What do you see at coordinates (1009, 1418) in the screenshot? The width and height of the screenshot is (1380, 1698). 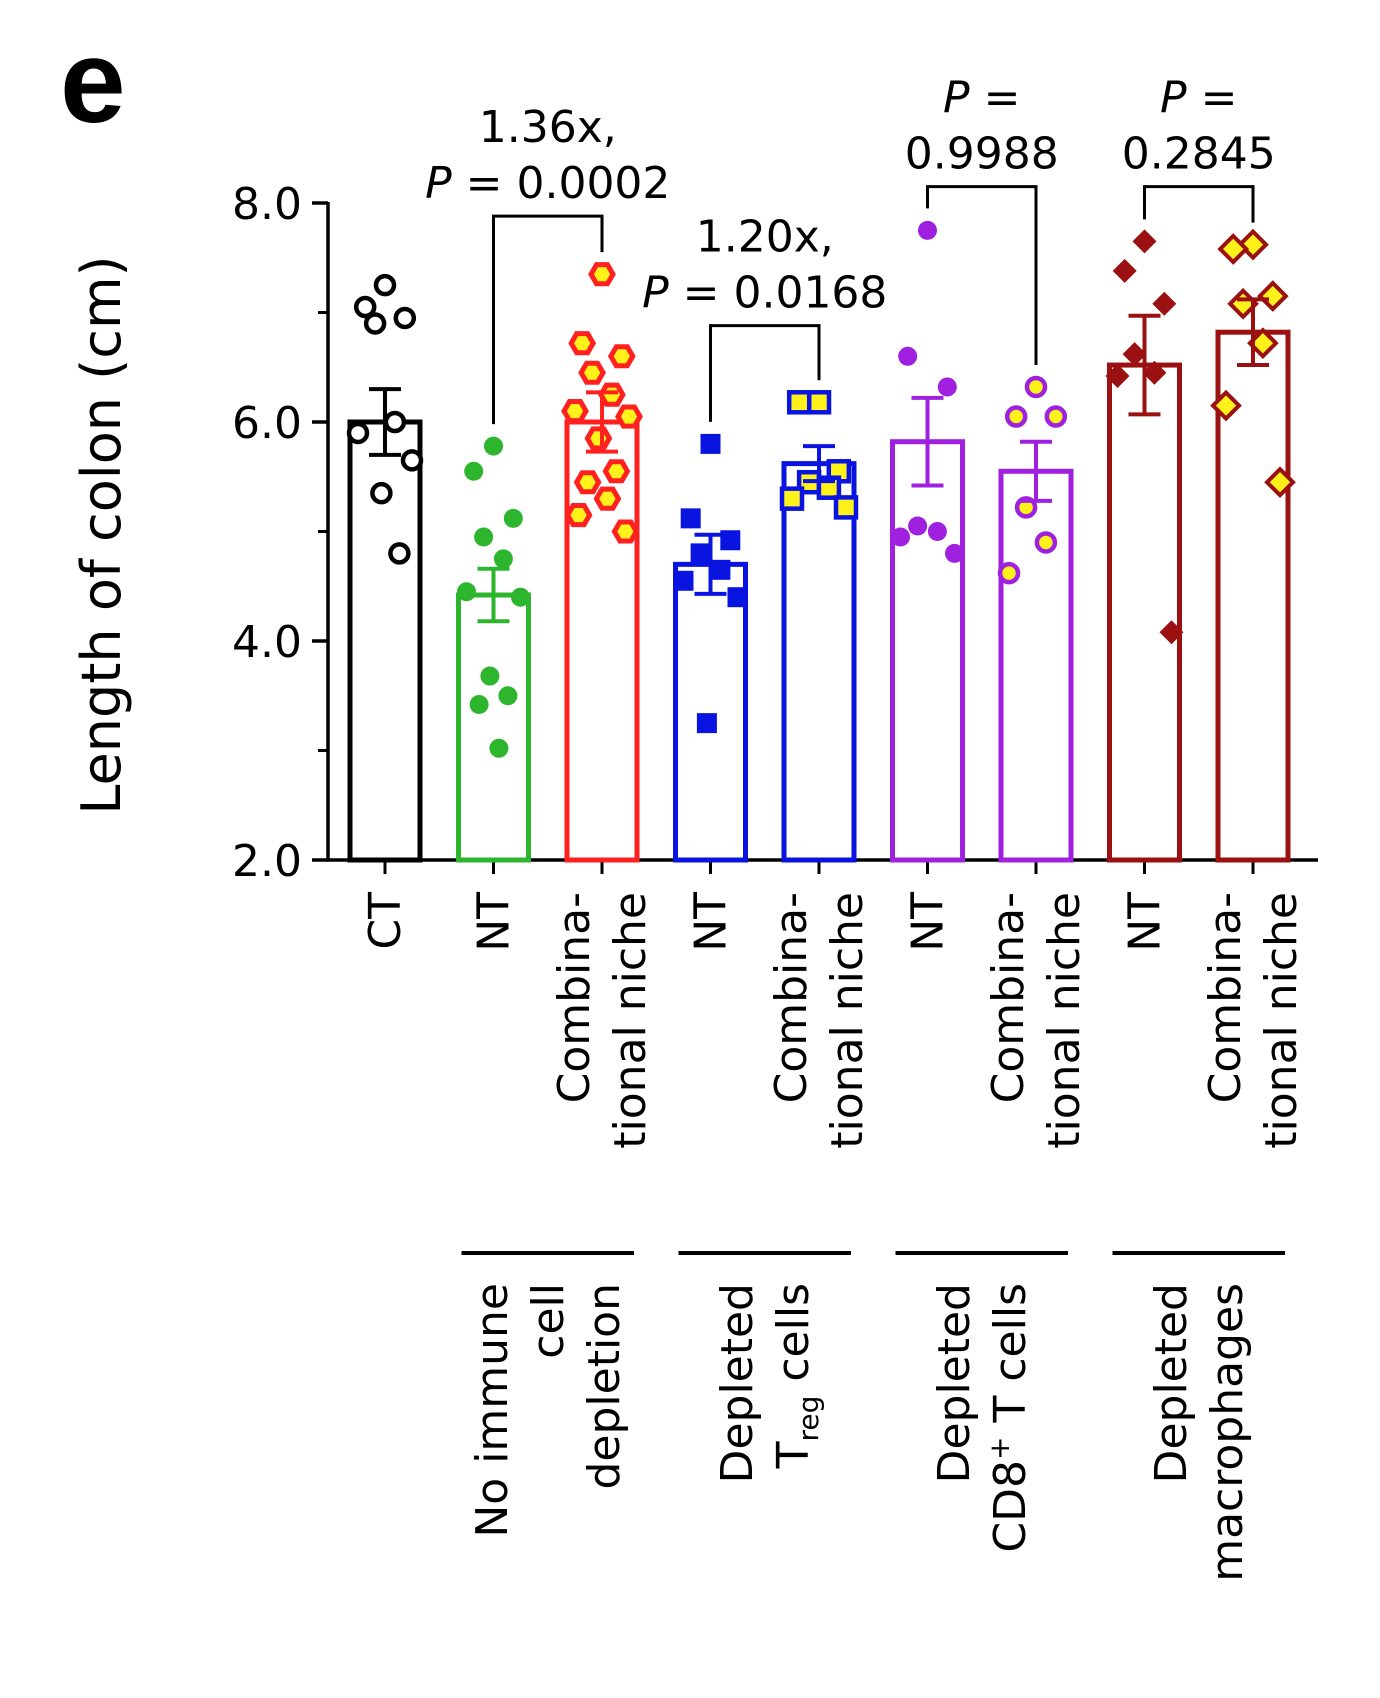 I see `group-label-line: CD8+ T cells` at bounding box center [1009, 1418].